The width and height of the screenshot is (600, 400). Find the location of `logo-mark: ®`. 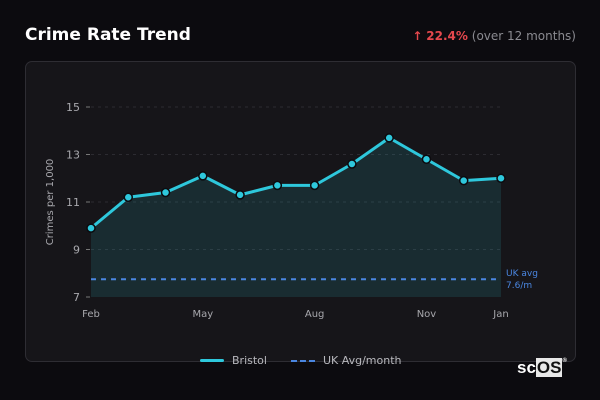

logo-mark: ® is located at coordinates (564, 361).